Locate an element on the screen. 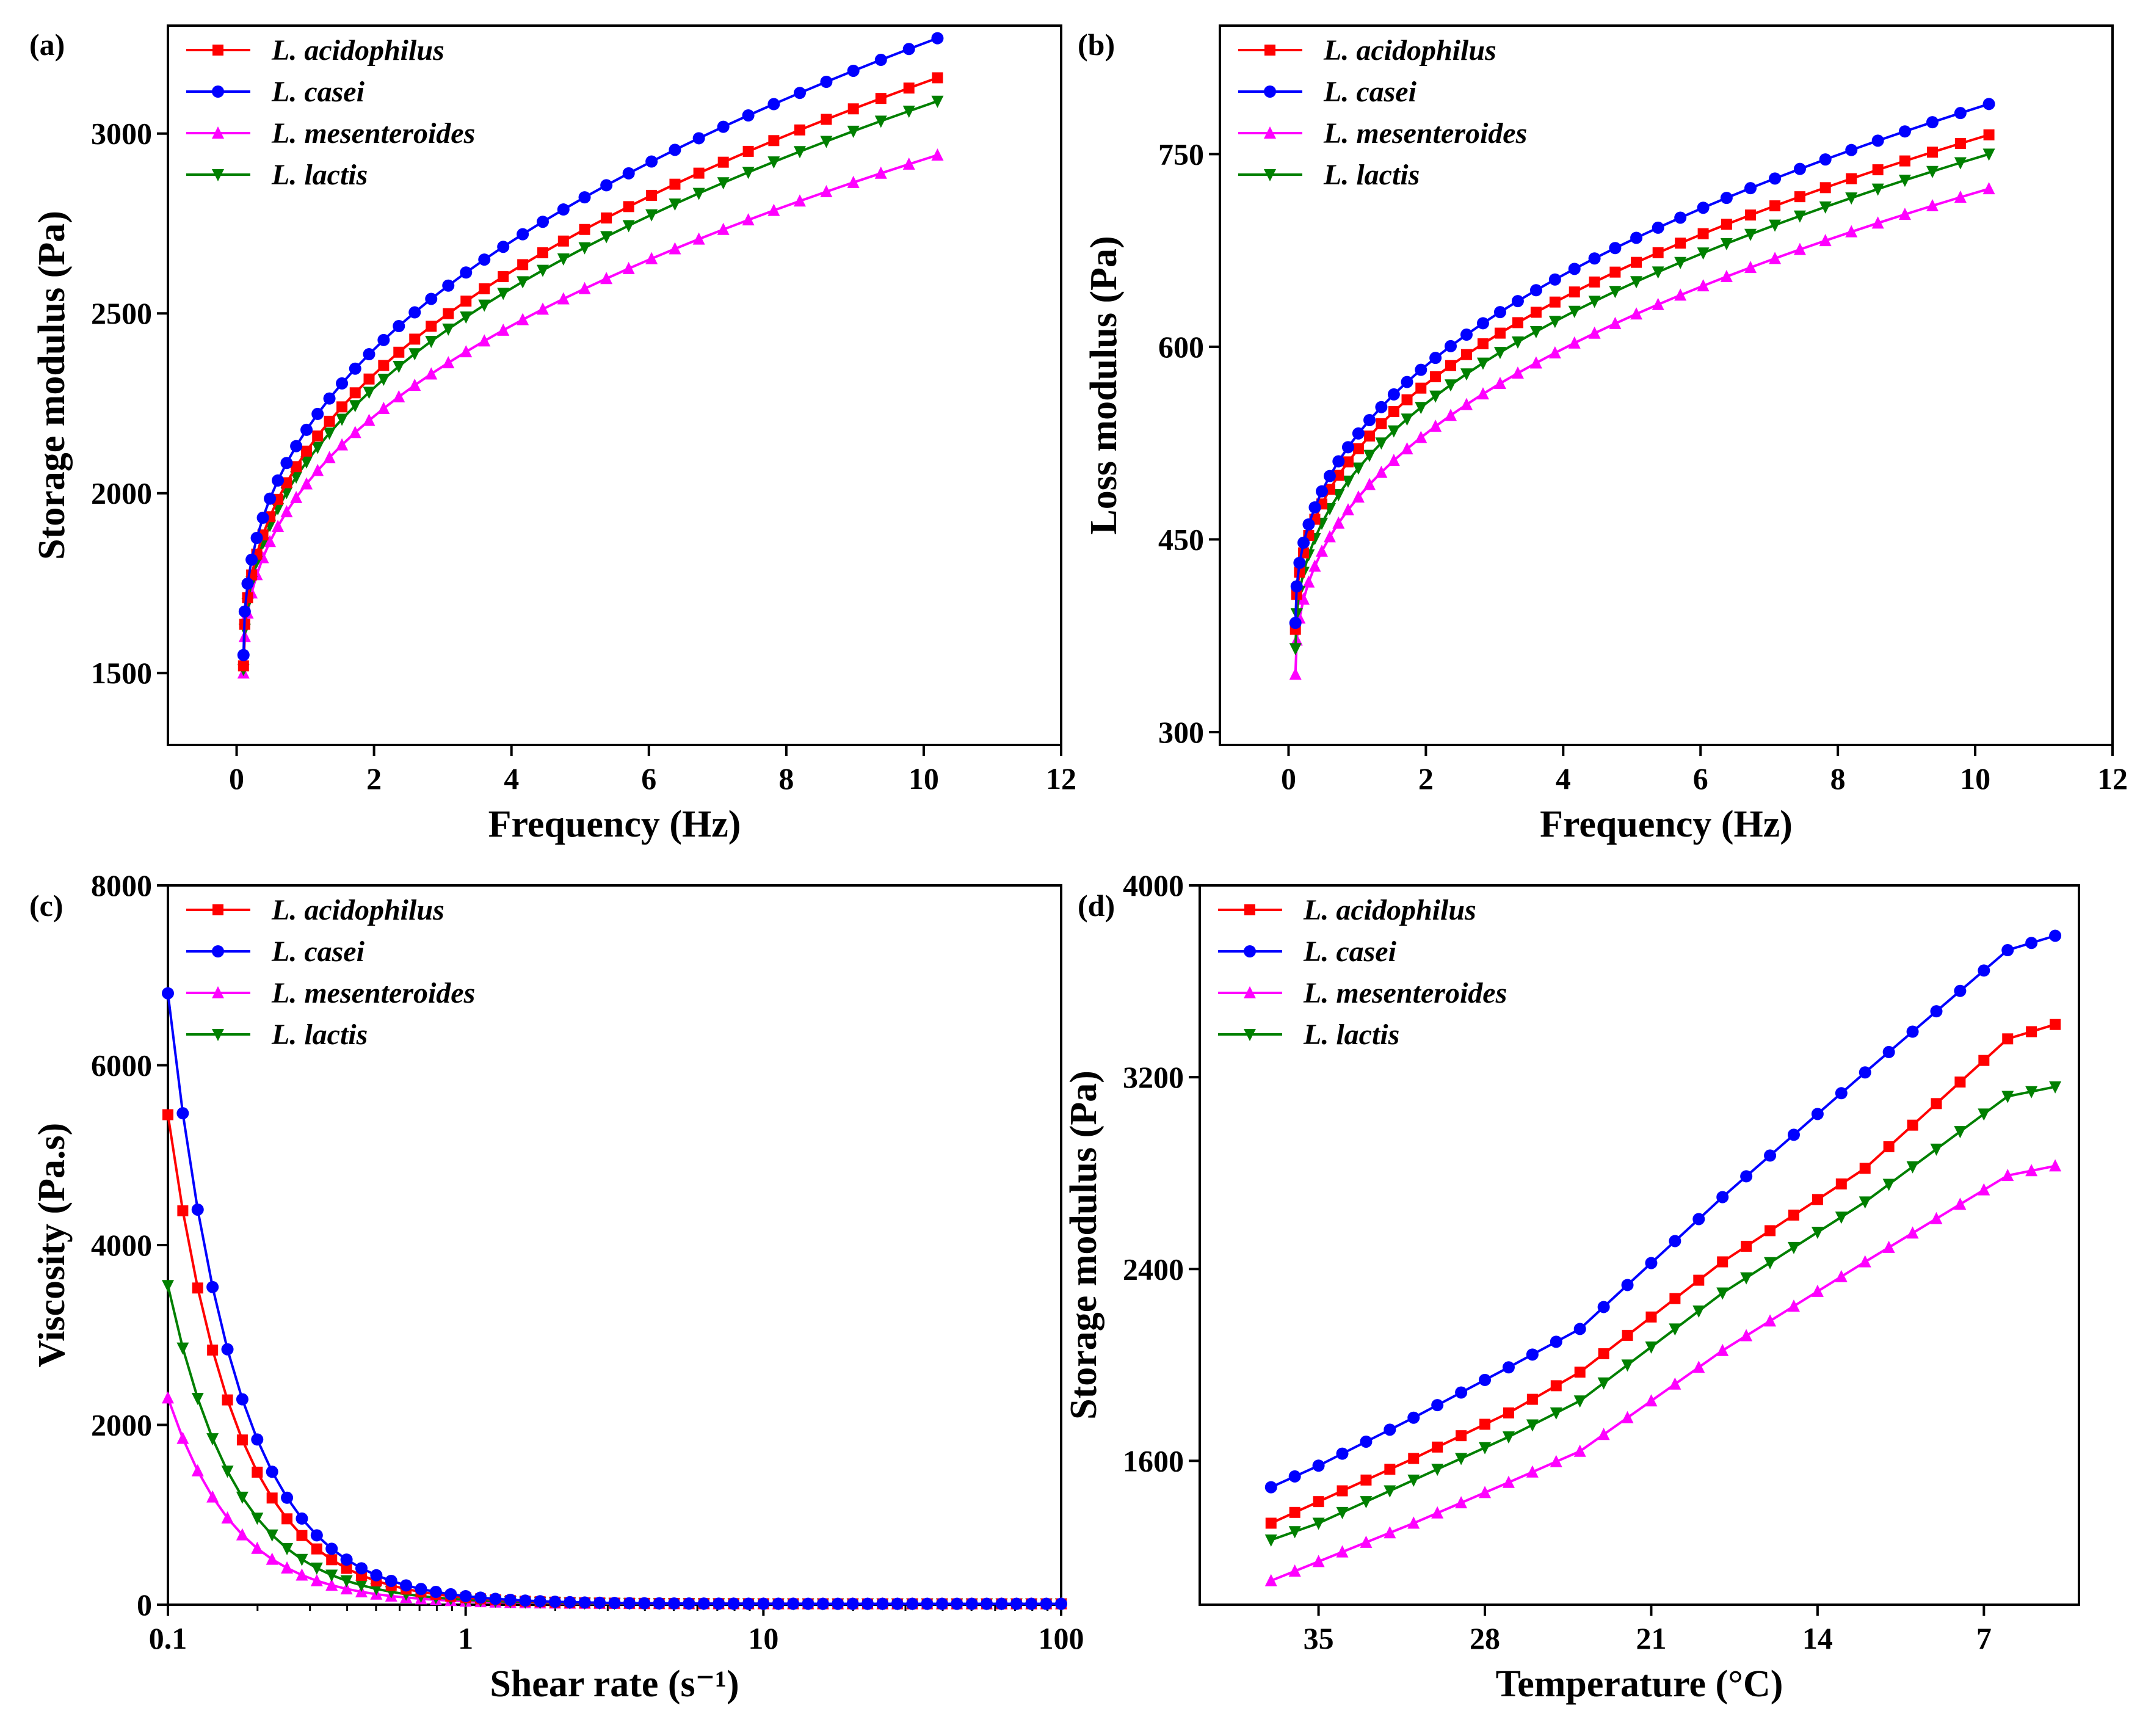  series-l-mesenteroides is located at coordinates (1663, 1373).